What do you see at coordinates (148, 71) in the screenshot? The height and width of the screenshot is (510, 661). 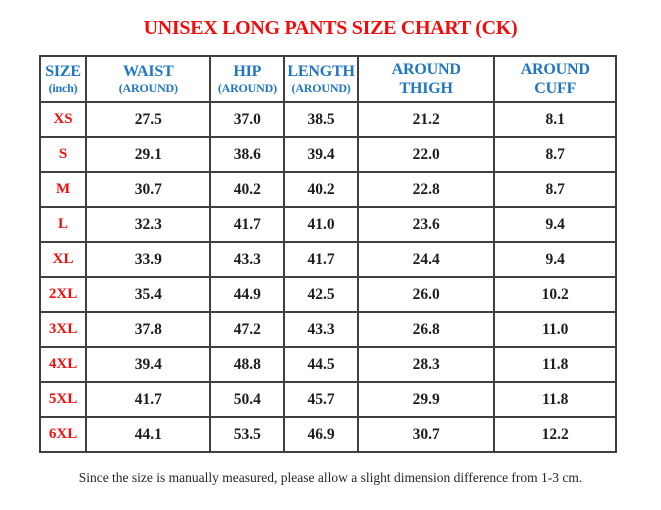 I see `column-header-line1: WAIST` at bounding box center [148, 71].